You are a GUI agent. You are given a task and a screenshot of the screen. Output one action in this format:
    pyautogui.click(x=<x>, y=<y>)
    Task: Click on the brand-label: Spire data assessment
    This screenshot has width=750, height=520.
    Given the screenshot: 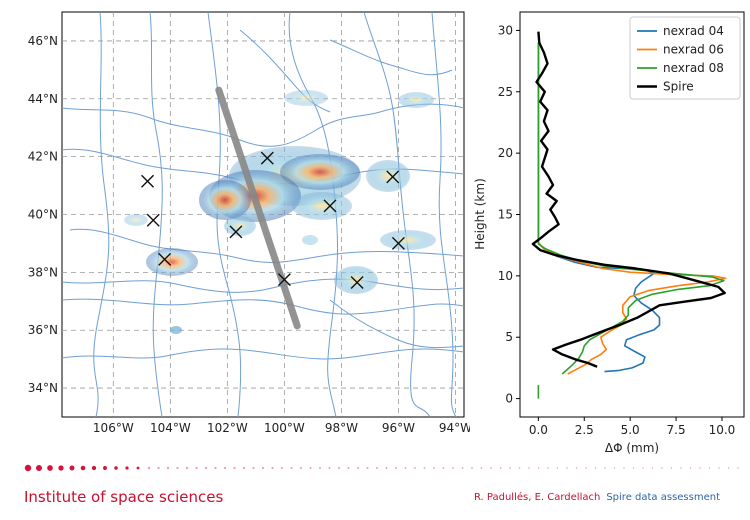 What is the action you would take?
    pyautogui.click(x=663, y=497)
    